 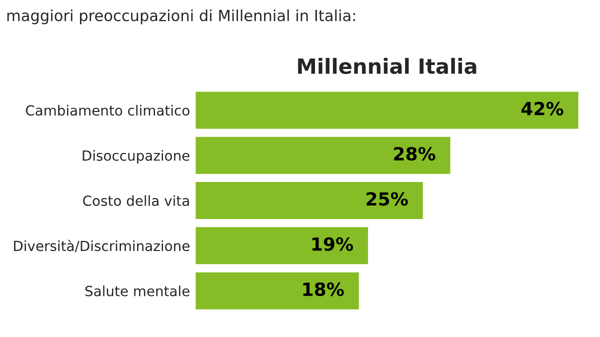 I want to click on y-tick-label: Salute mentale, so click(x=137, y=291).